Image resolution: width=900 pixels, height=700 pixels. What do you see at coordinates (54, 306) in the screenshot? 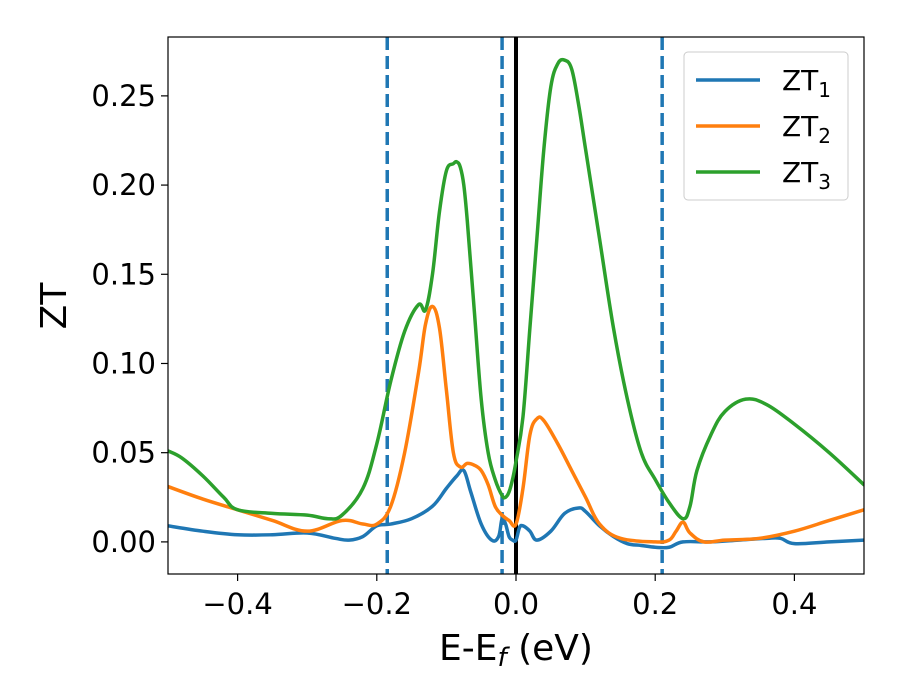
I see `y-axis-title: ZT` at bounding box center [54, 306].